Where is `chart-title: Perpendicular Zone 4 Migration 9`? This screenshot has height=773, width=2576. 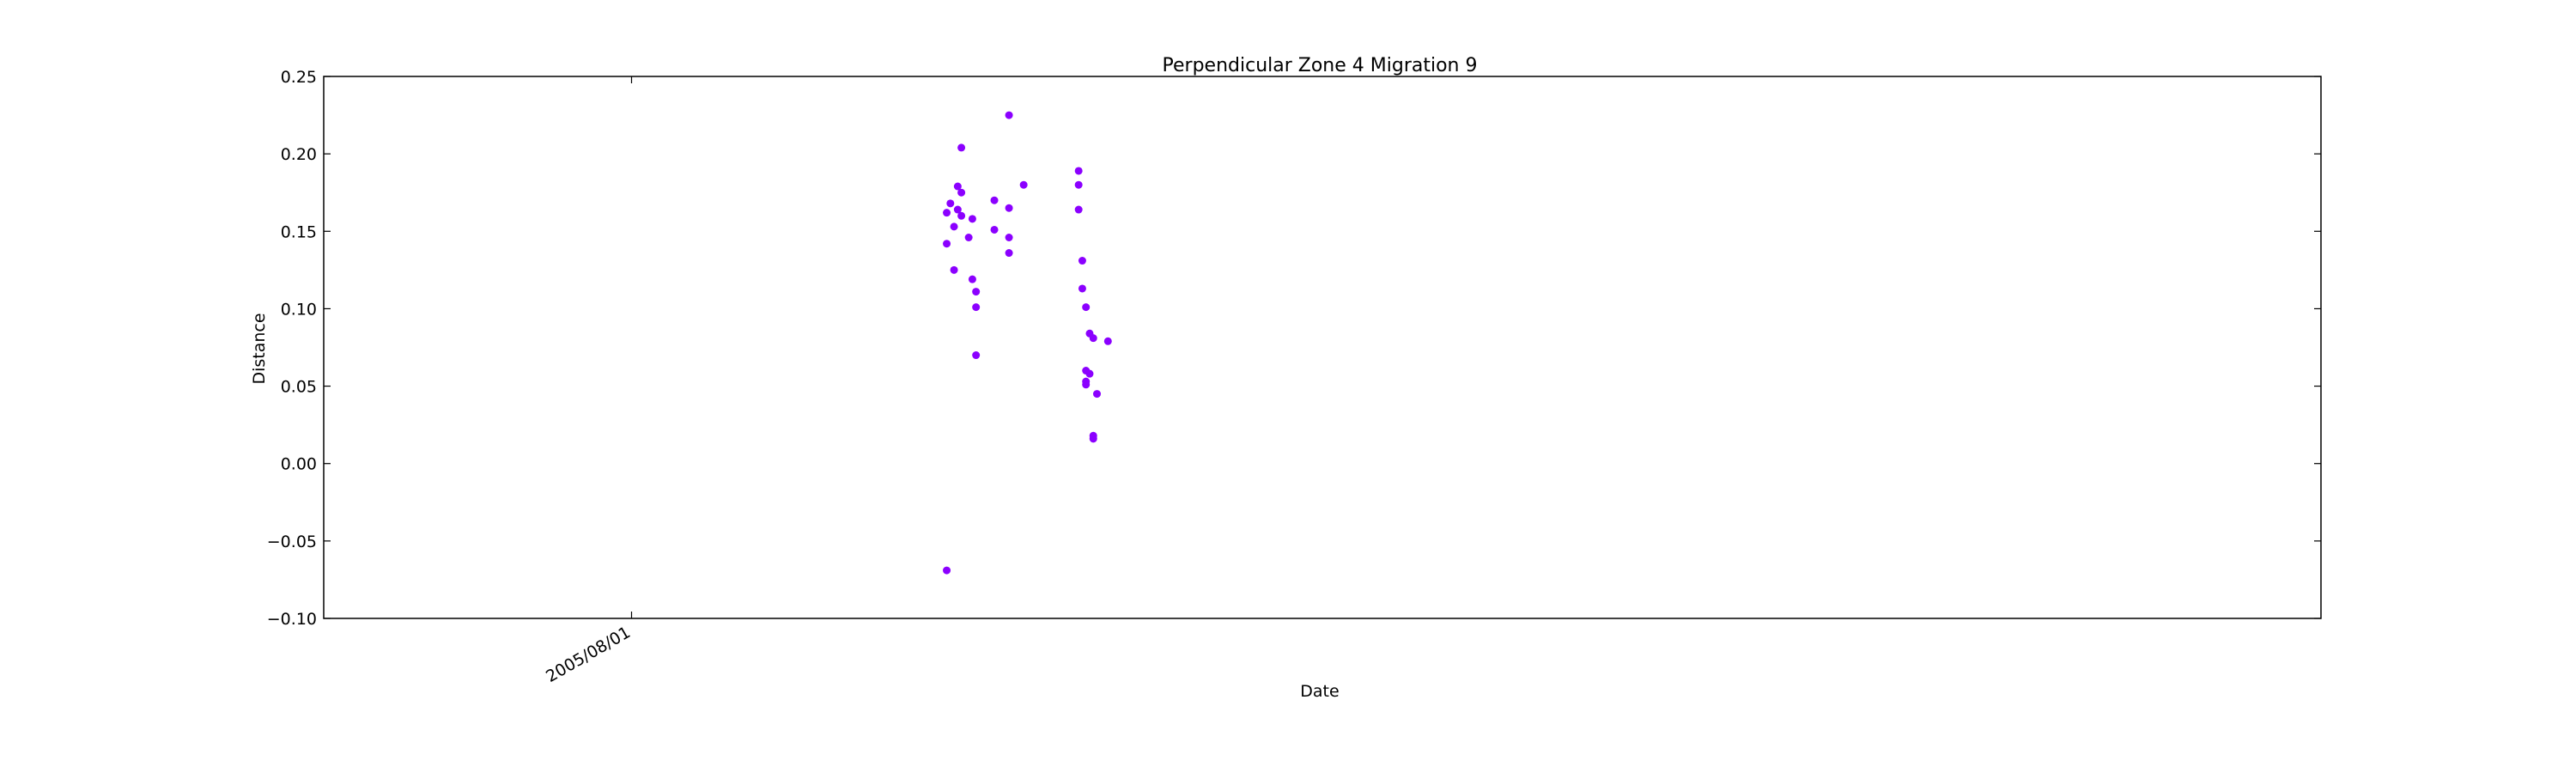
chart-title: Perpendicular Zone 4 Migration 9 is located at coordinates (1320, 65).